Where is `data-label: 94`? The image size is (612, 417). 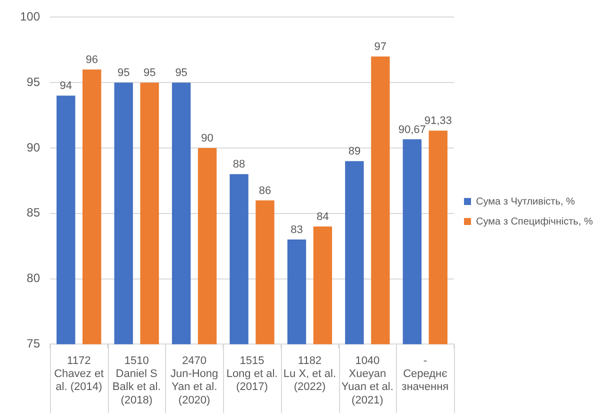 data-label: 94 is located at coordinates (66, 86).